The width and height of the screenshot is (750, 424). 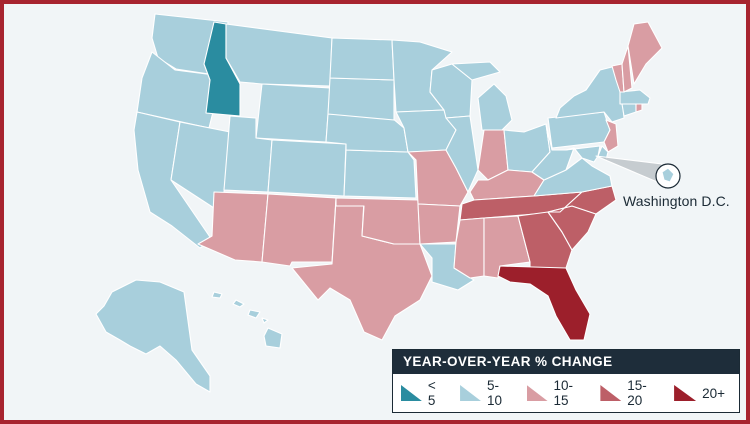 What do you see at coordinates (713, 393) in the screenshot?
I see `legend-label-20plus: 20+` at bounding box center [713, 393].